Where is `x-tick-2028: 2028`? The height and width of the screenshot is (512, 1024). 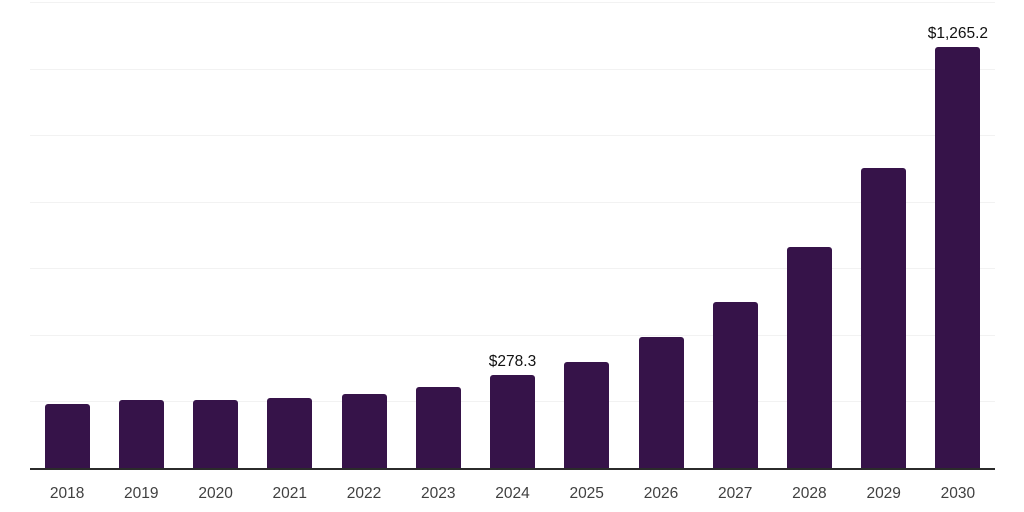
x-tick-2028: 2028 is located at coordinates (809, 493).